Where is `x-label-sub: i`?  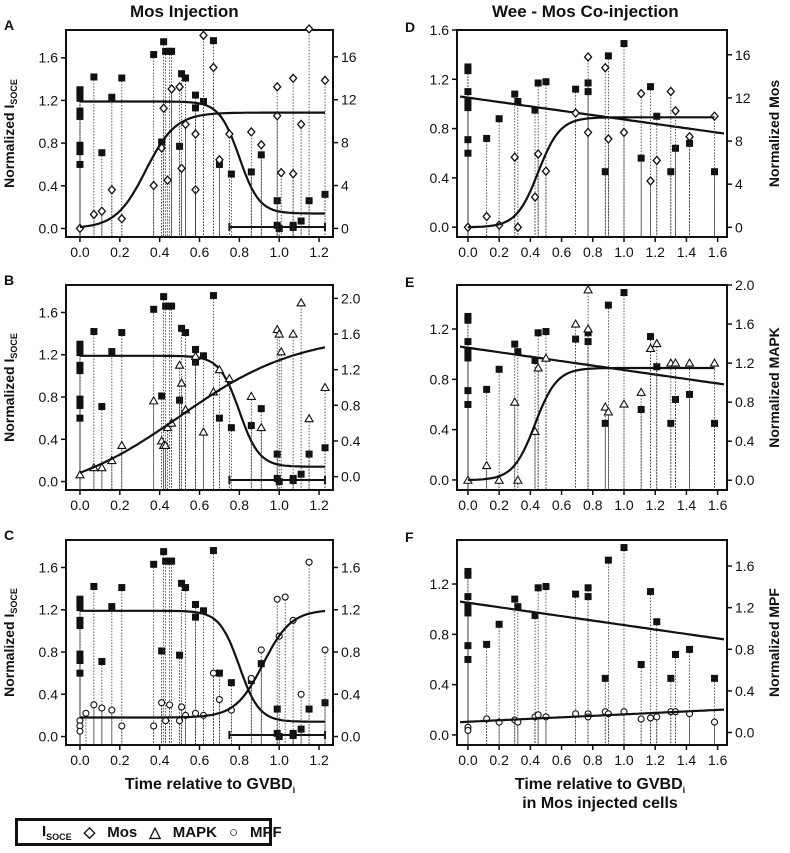
x-label-sub: i is located at coordinates (684, 790).